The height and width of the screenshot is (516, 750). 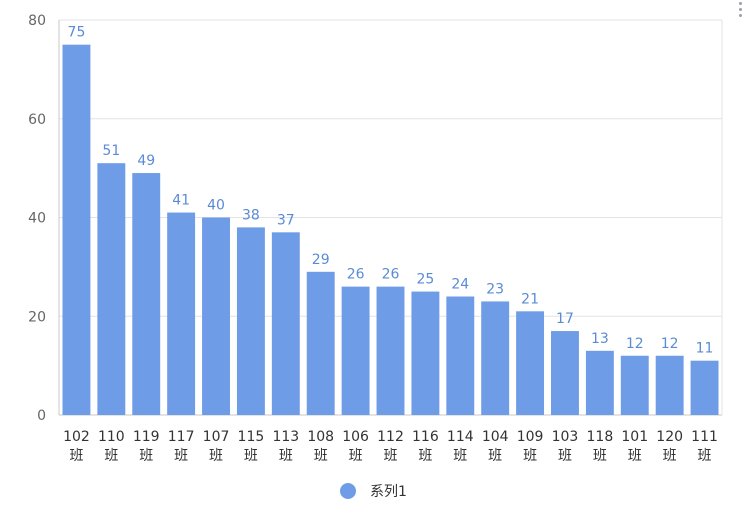 What do you see at coordinates (425, 280) in the screenshot?
I see `data-label: 25` at bounding box center [425, 280].